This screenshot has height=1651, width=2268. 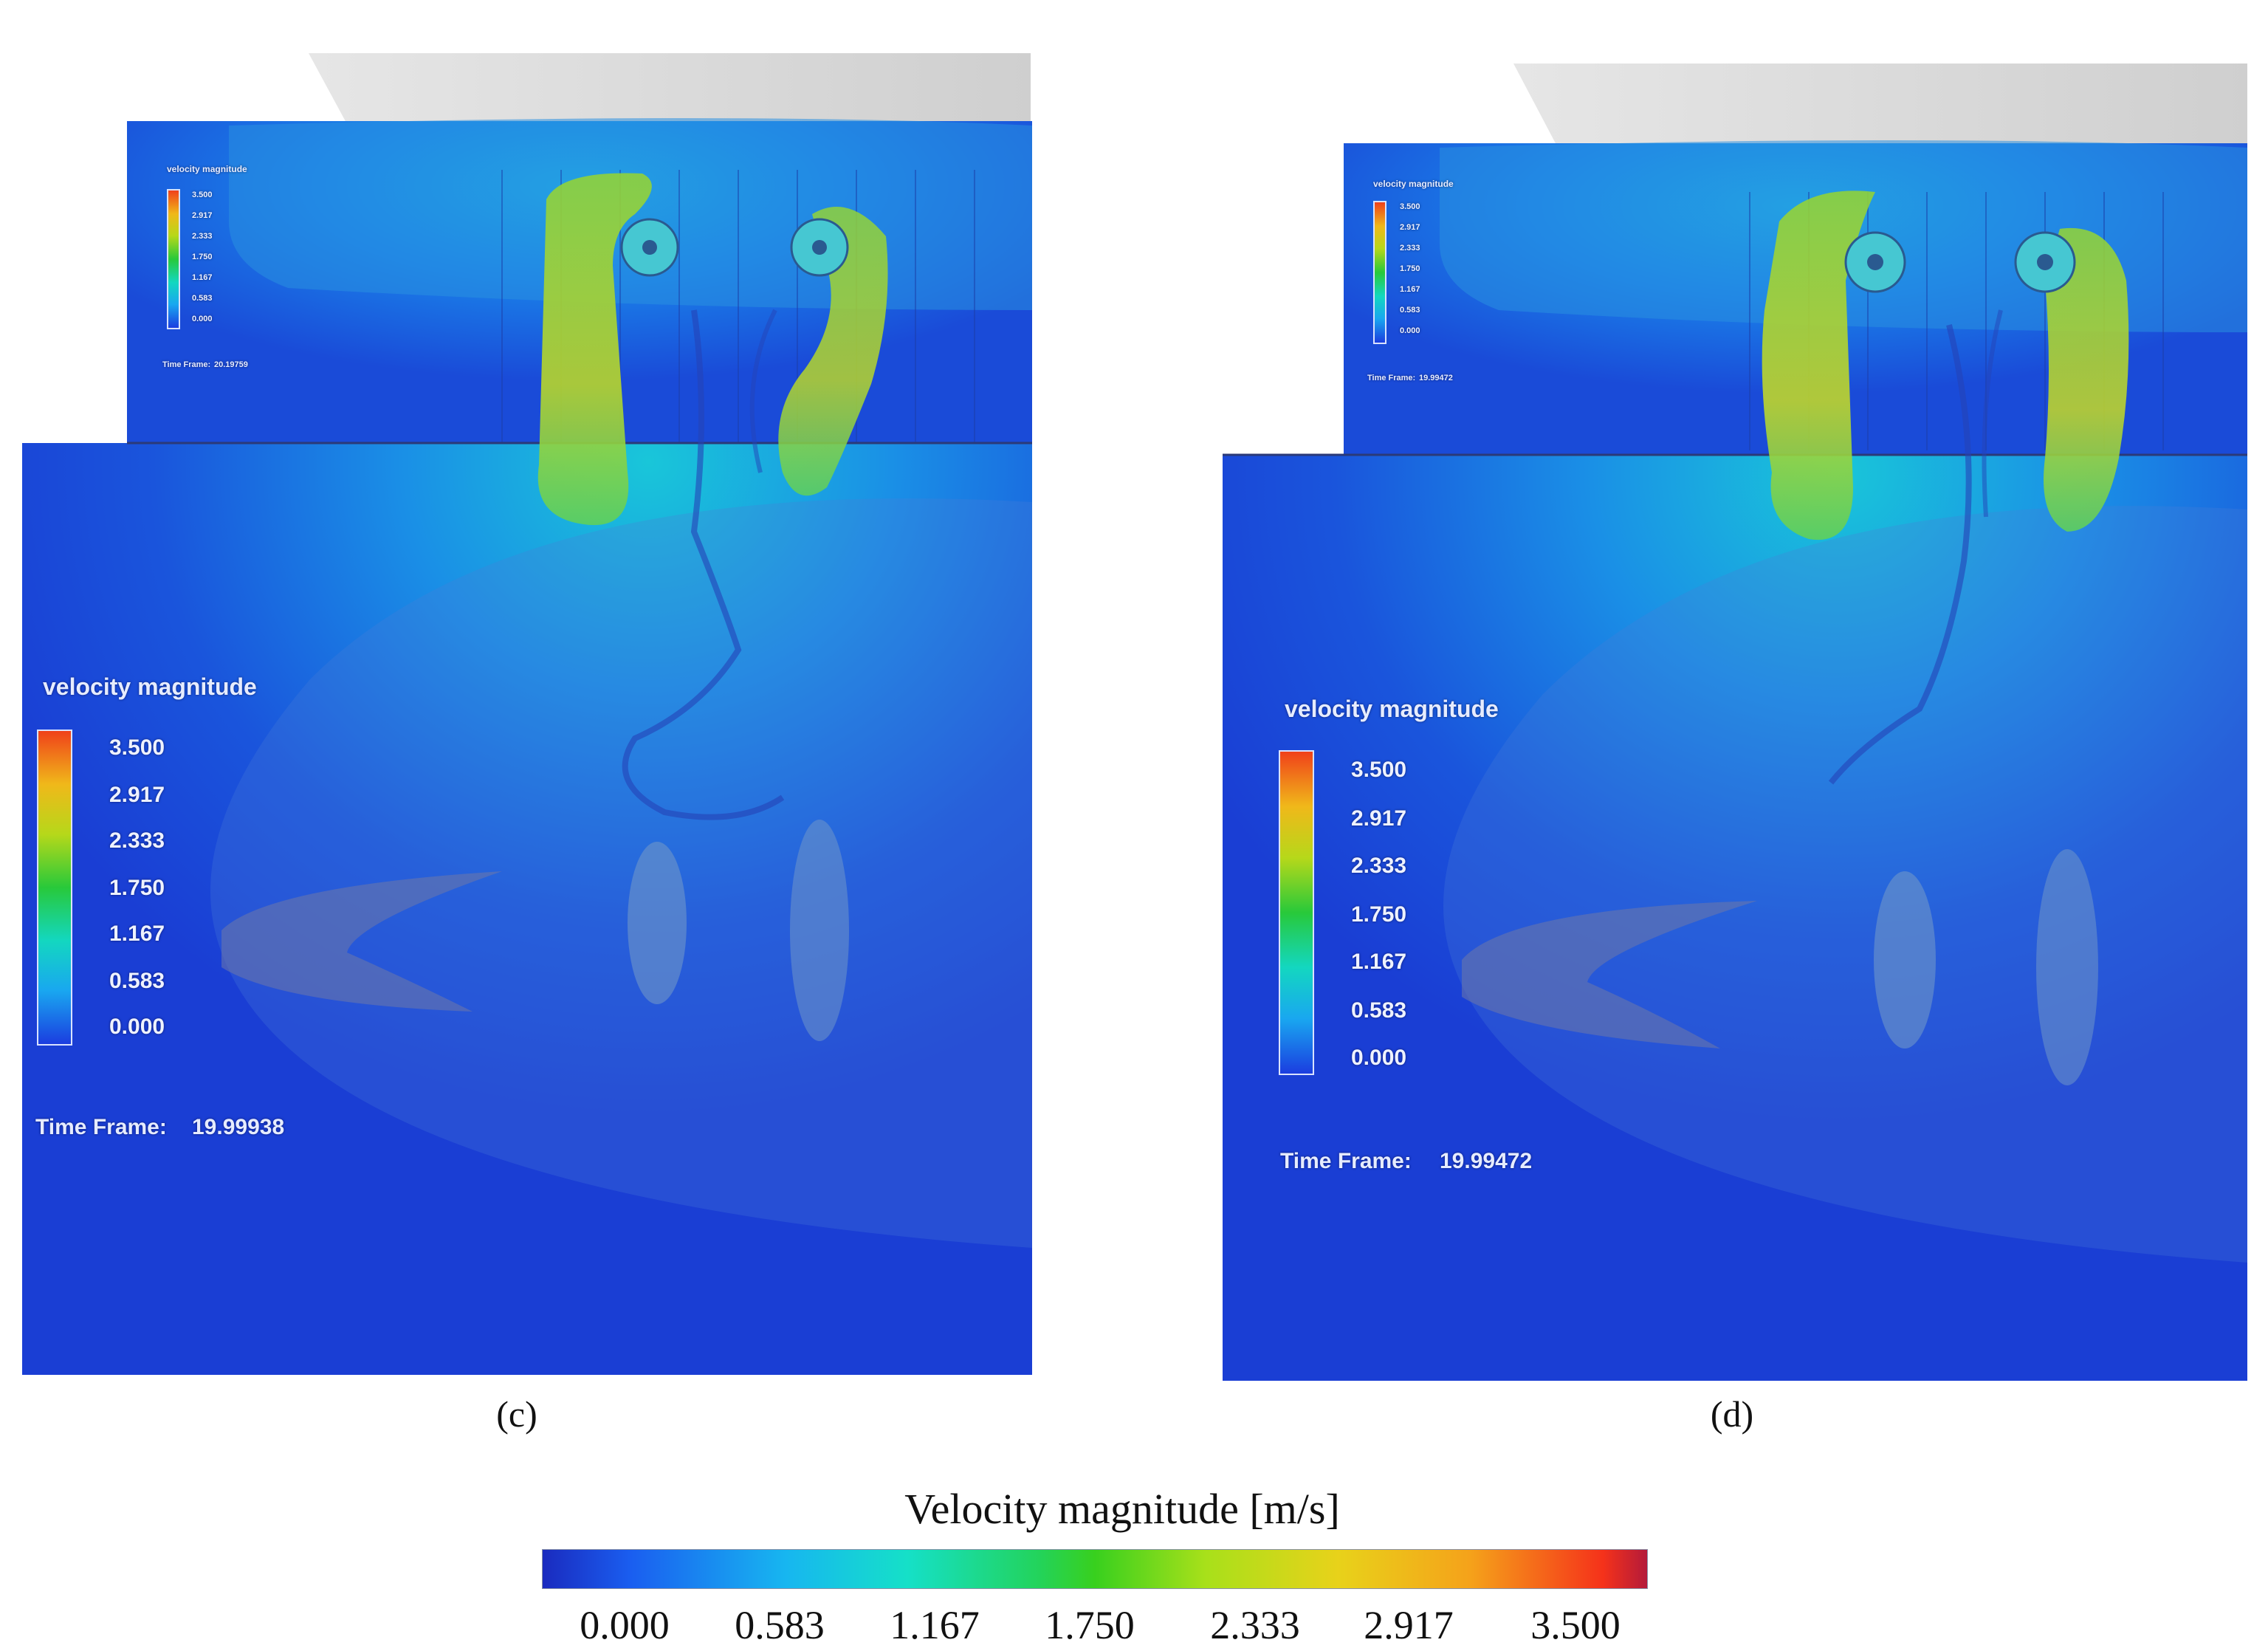 What do you see at coordinates (780, 1625) in the screenshot?
I see `colorbar-tick: 0.583` at bounding box center [780, 1625].